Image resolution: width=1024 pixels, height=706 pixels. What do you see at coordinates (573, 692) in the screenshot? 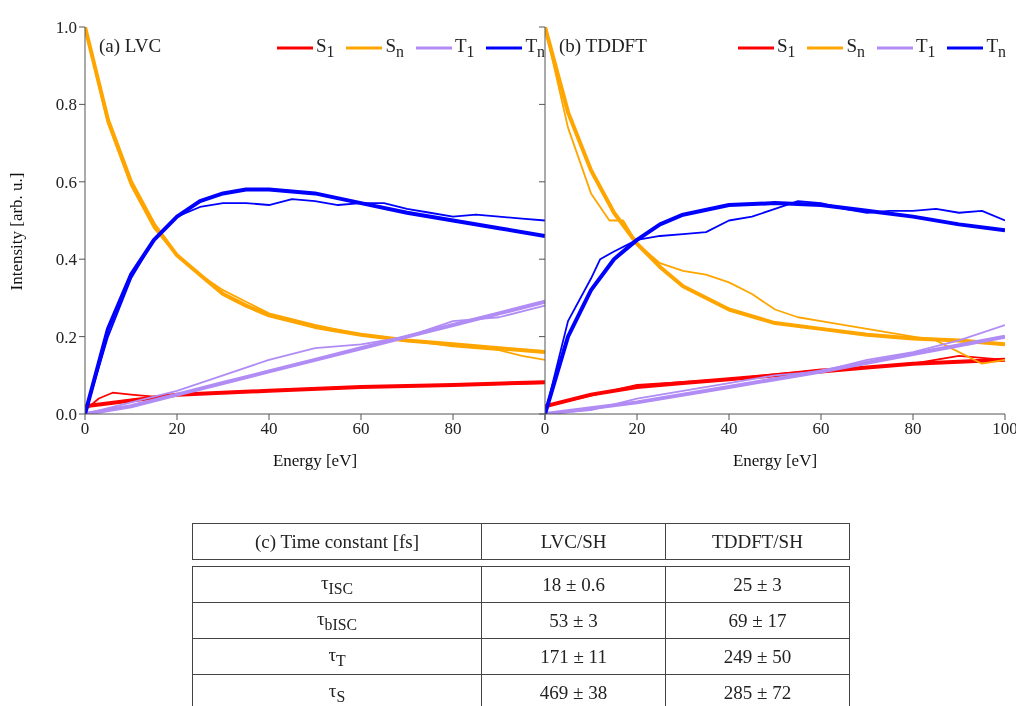
I see `text: 469 ± 38` at bounding box center [573, 692].